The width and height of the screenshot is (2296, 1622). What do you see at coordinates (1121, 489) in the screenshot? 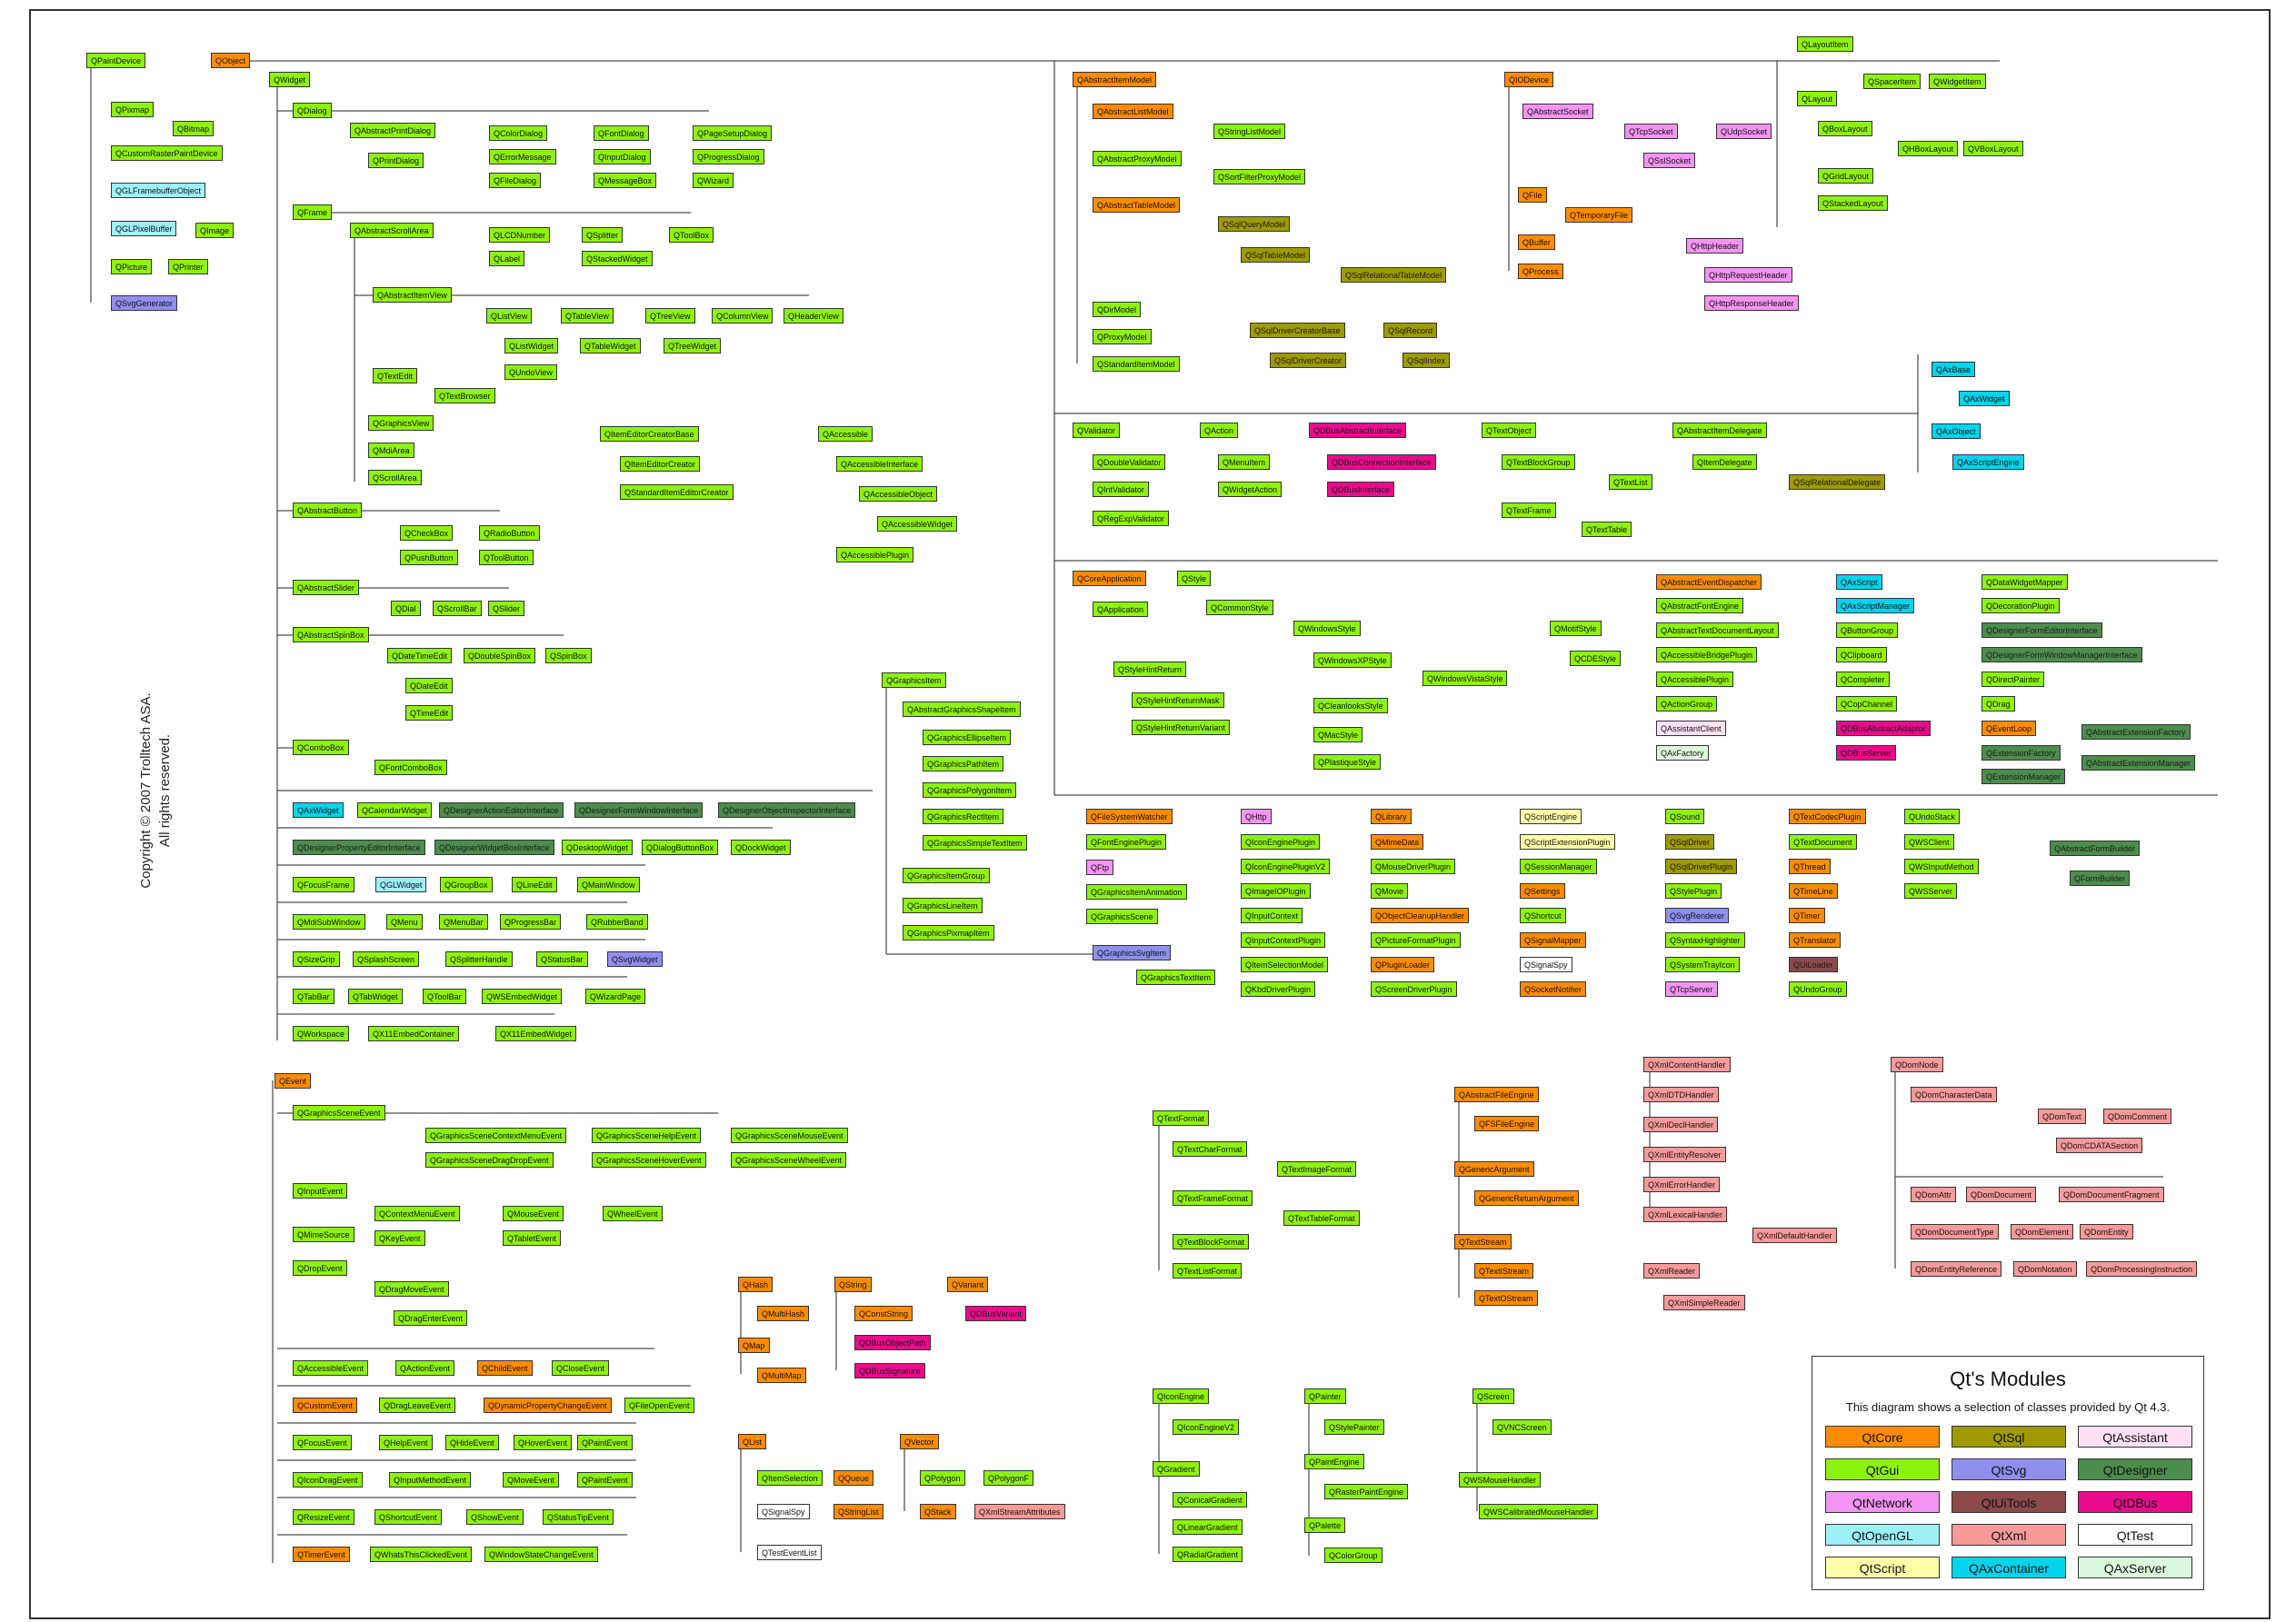
I see `class-qintvalidator: QIntValidator` at bounding box center [1121, 489].